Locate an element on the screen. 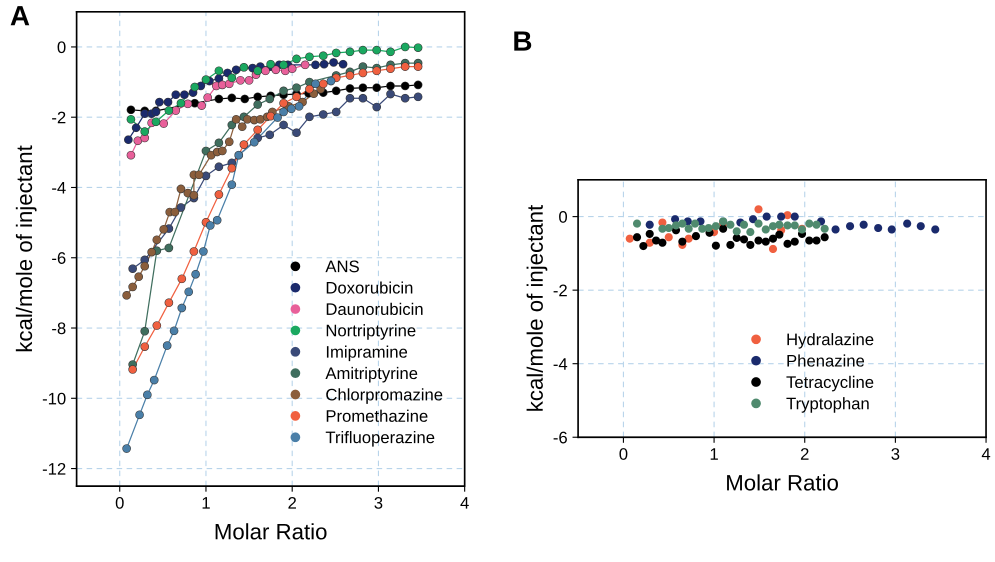 Image resolution: width=995 pixels, height=562 pixels. y-tick-label: 0 is located at coordinates (62, 47).